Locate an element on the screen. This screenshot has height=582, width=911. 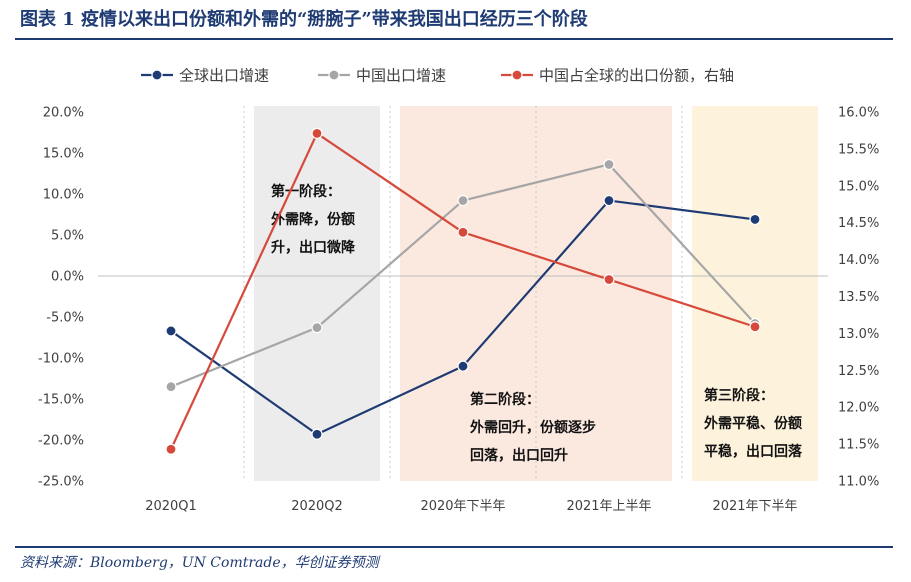
y-left-tick-label: -15.0% is located at coordinates (61, 400).